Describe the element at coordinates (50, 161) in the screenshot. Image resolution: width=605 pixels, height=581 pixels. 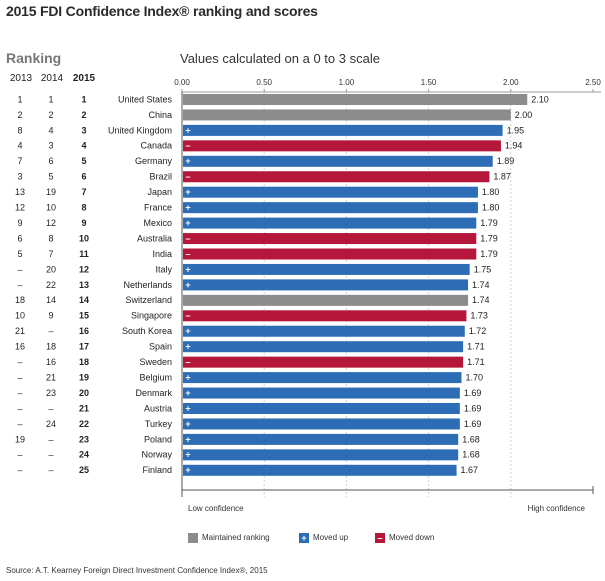
I see `rank-2014: 6` at that location.